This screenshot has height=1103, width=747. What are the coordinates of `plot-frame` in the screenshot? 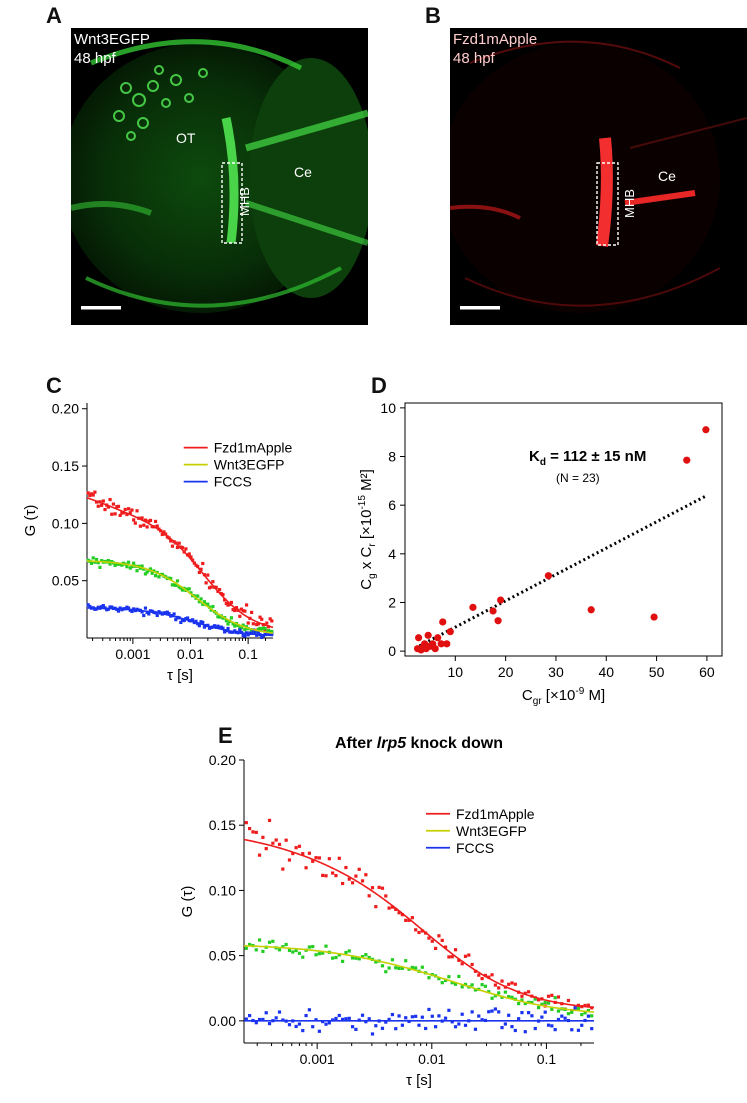 It's located at (563, 529).